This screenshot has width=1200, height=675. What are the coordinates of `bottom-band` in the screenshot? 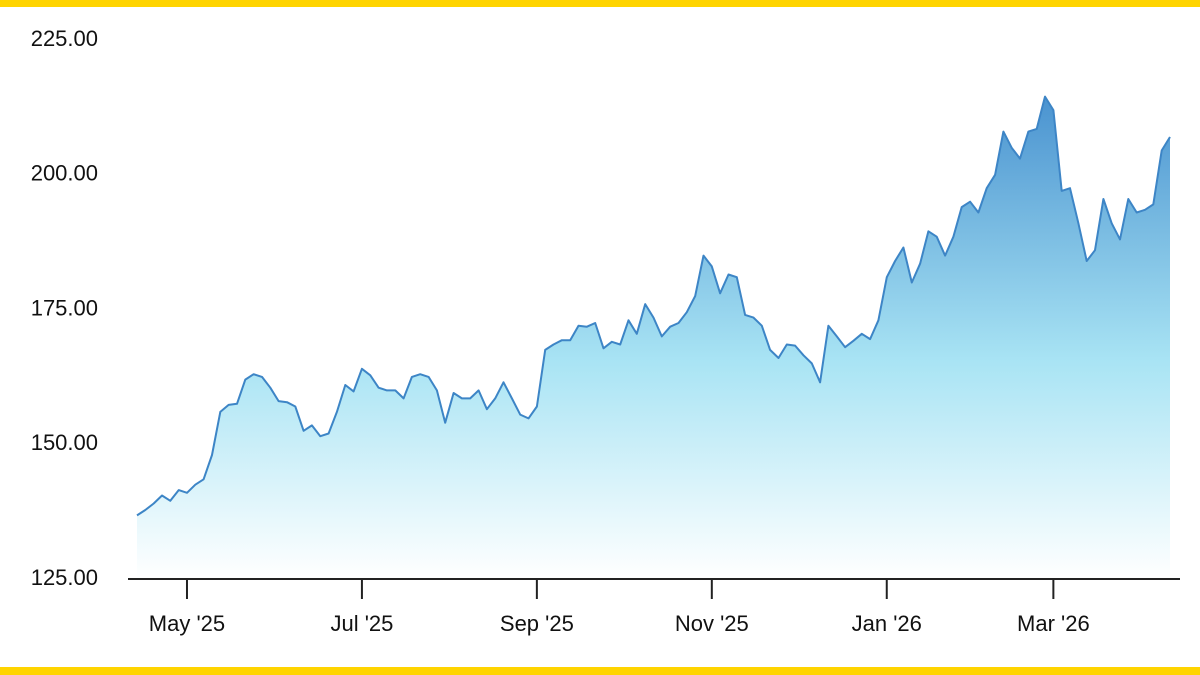 It's located at (600, 671).